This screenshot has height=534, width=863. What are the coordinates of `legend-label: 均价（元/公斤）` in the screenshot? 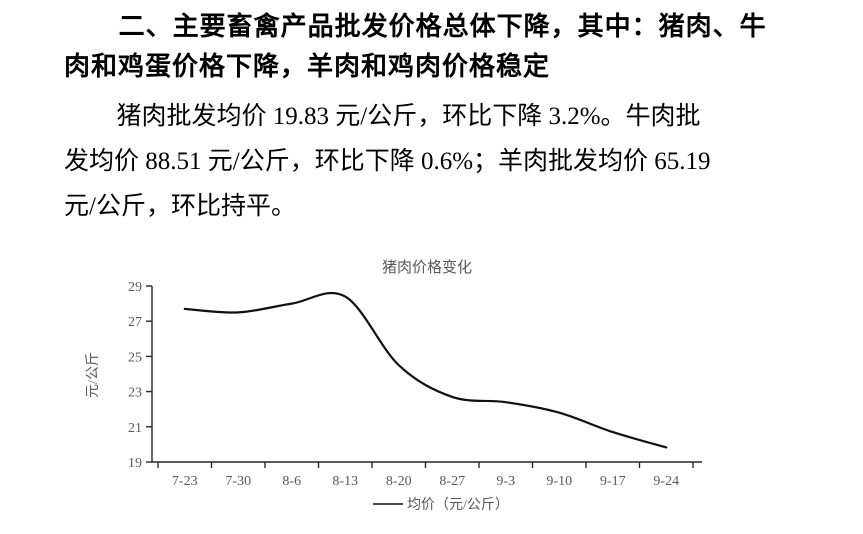 It's located at (458, 505).